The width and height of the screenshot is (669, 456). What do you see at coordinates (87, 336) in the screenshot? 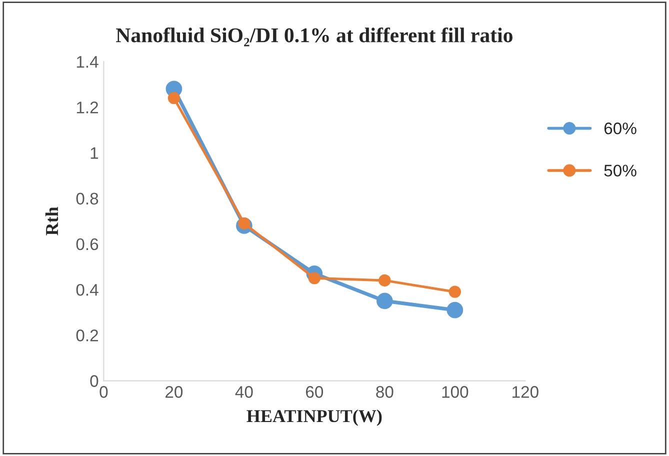
I see `y-tick-label: 0.2` at bounding box center [87, 336].